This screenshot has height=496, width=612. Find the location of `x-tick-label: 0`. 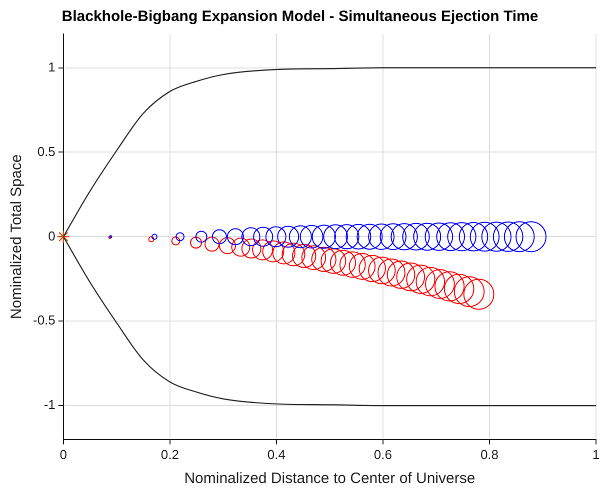

x-tick-label: 0 is located at coordinates (64, 454).